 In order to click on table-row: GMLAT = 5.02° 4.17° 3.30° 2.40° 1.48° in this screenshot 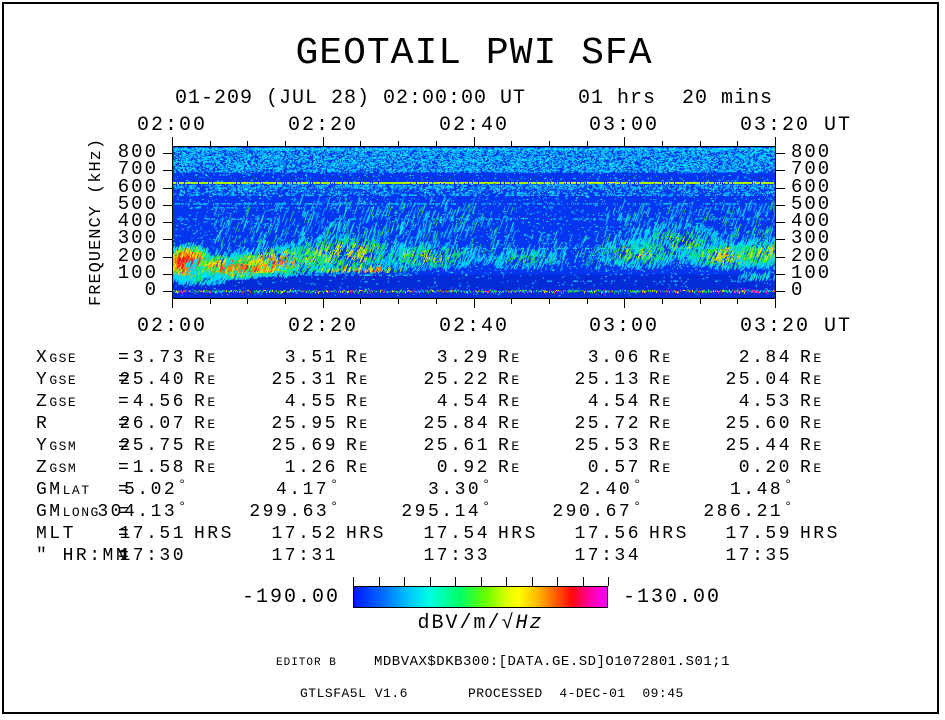, I will do `click(472, 488)`.